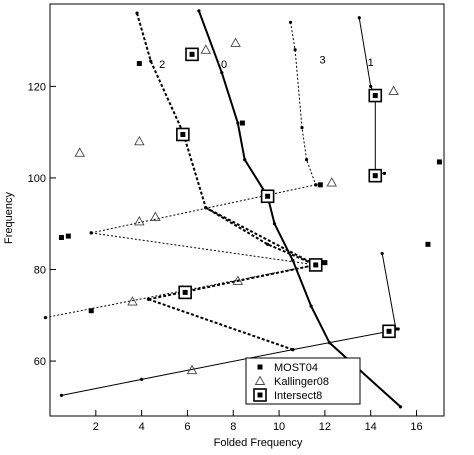  Describe the element at coordinates (142, 427) in the screenshot. I see `x-tick-label: 4` at that location.